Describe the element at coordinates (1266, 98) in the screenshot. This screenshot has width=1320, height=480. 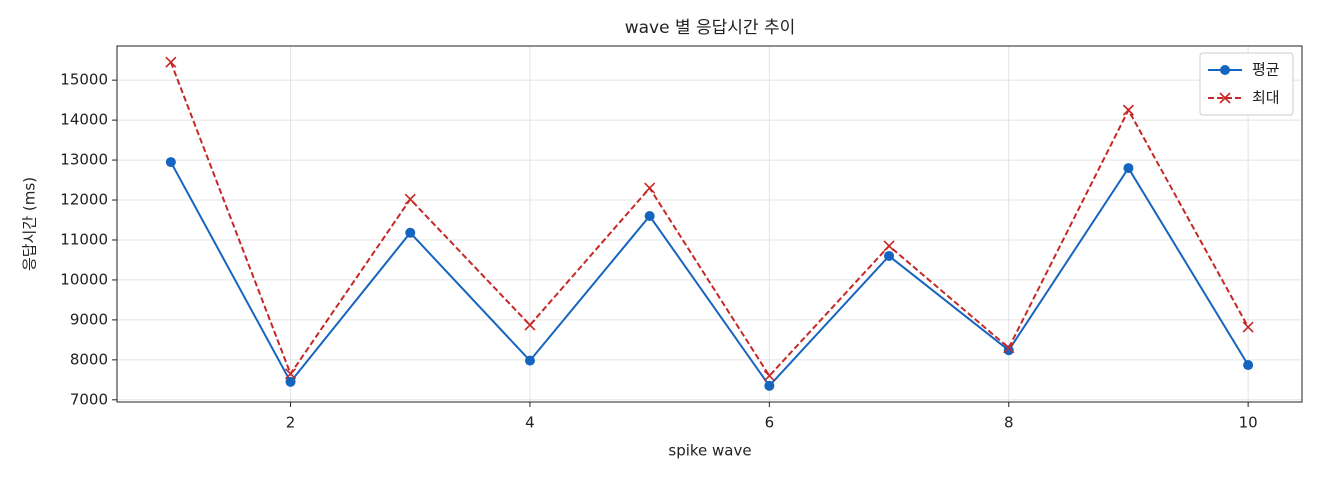
I see `legend-label: 최대` at that location.